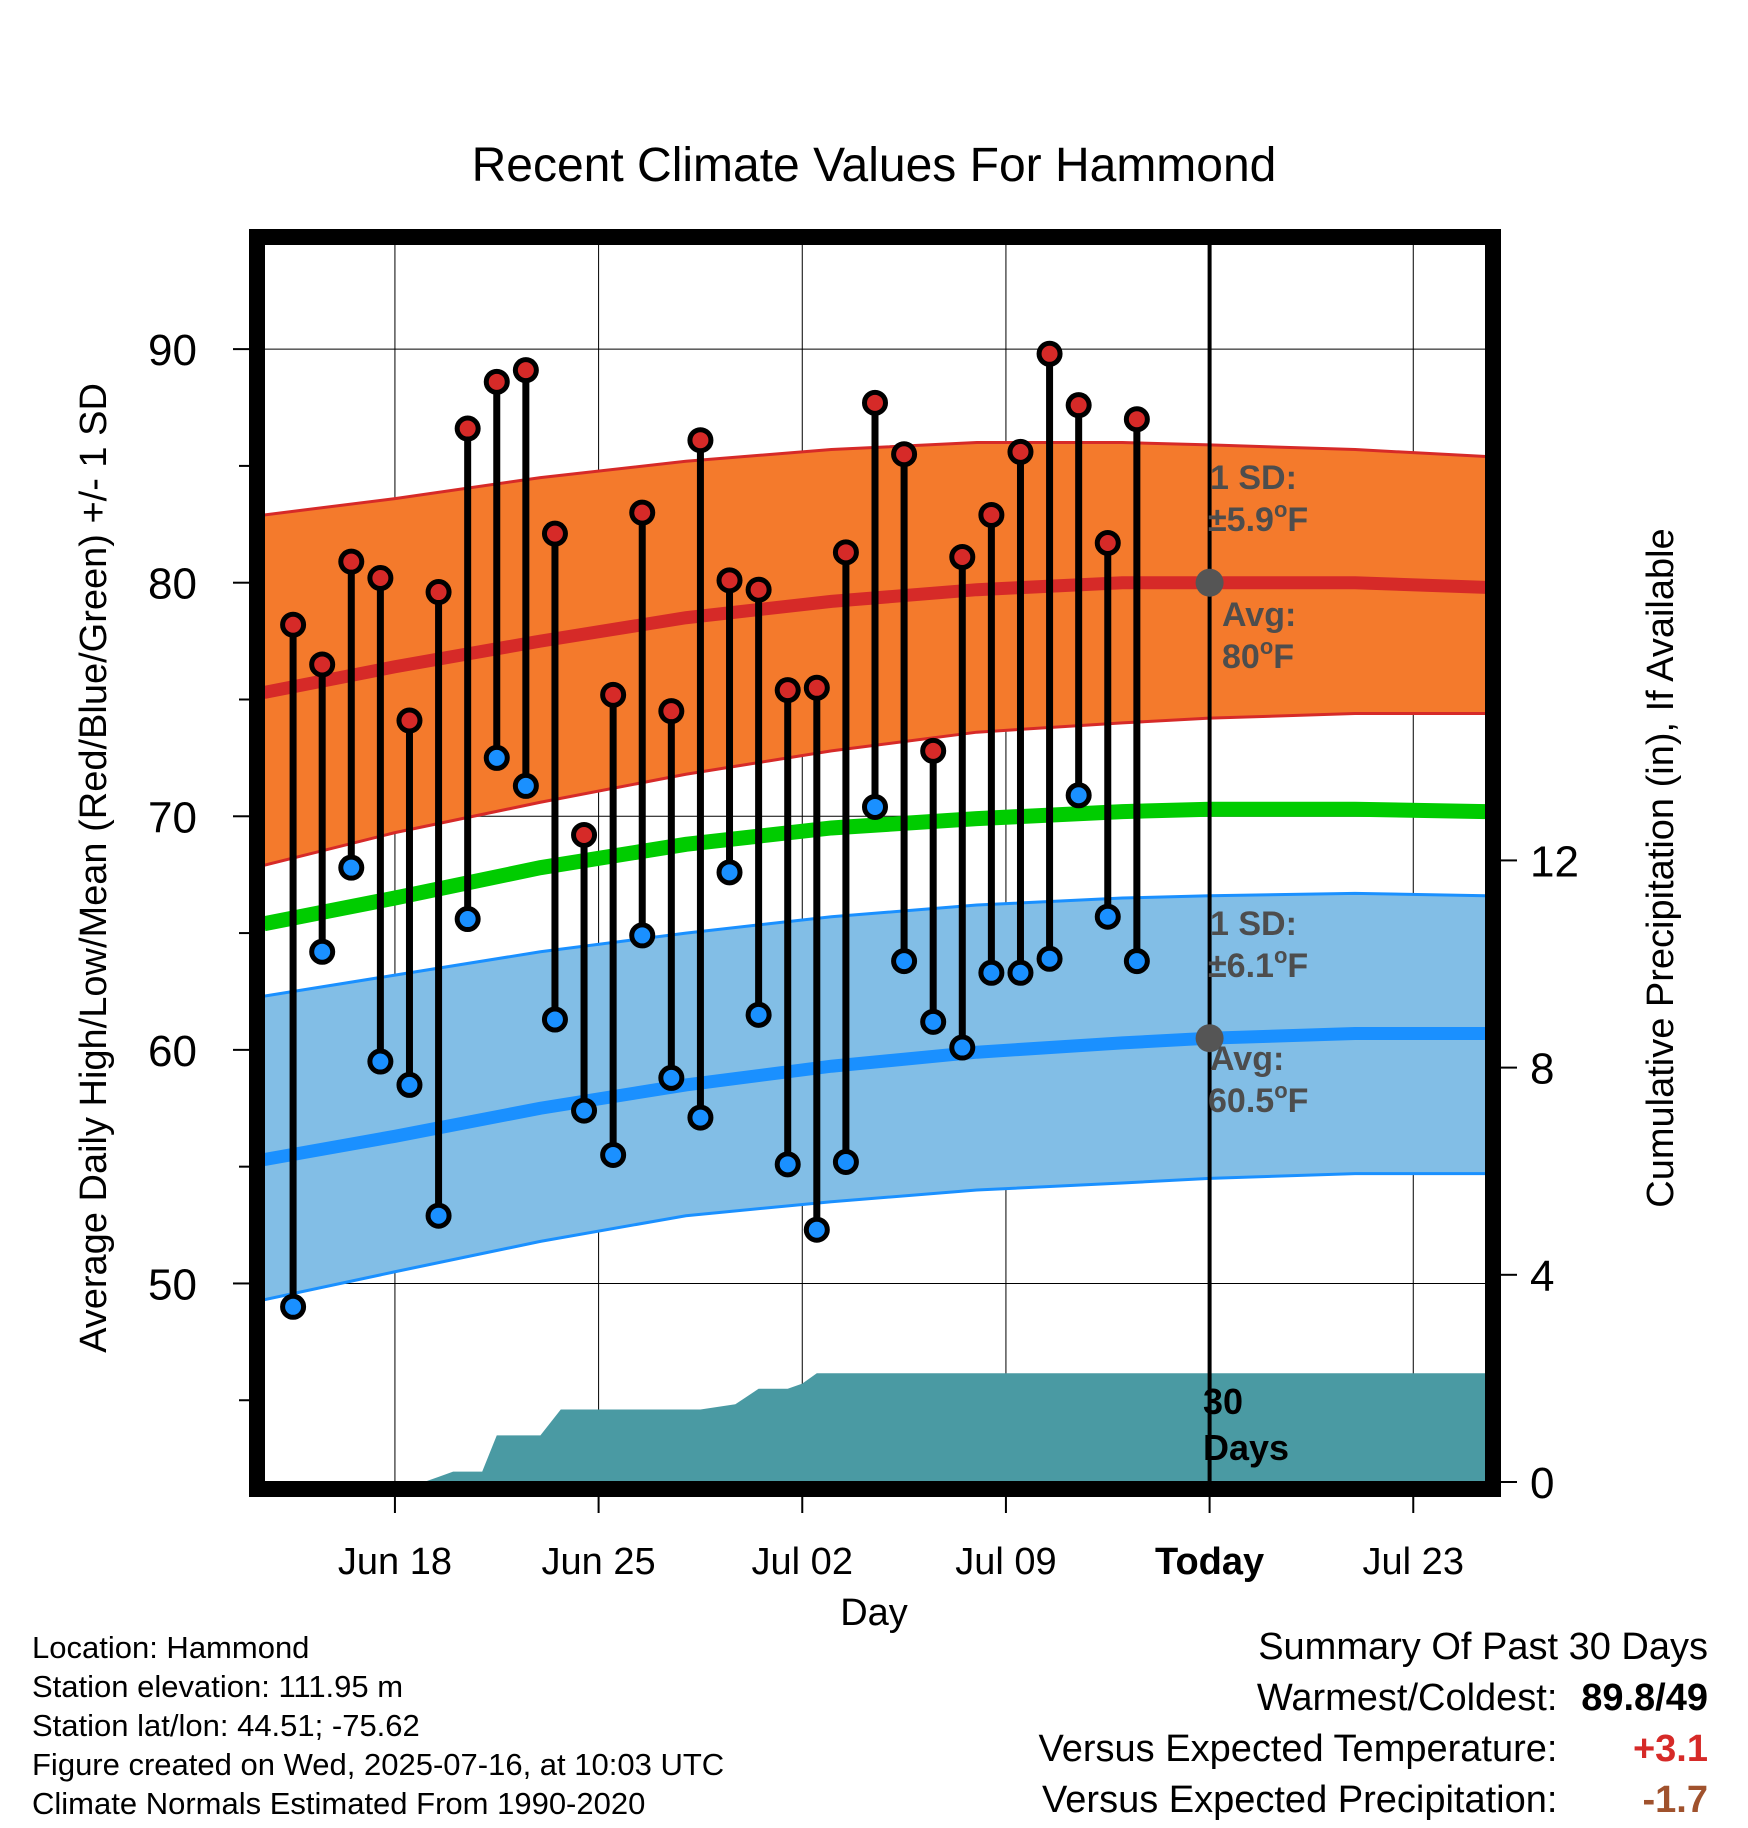  I want to click on today-low-normal-marker, so click(1209, 1038).